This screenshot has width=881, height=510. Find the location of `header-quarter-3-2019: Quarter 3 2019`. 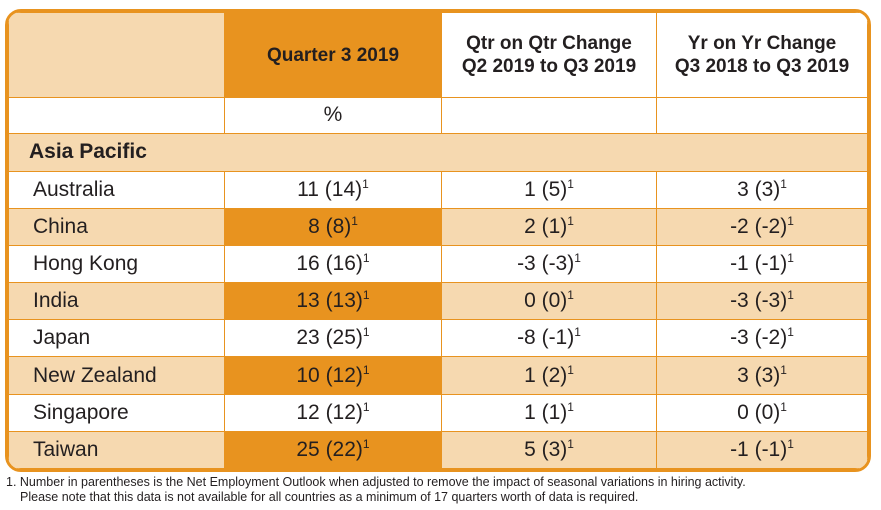

header-quarter-3-2019: Quarter 3 2019 is located at coordinates (333, 55).